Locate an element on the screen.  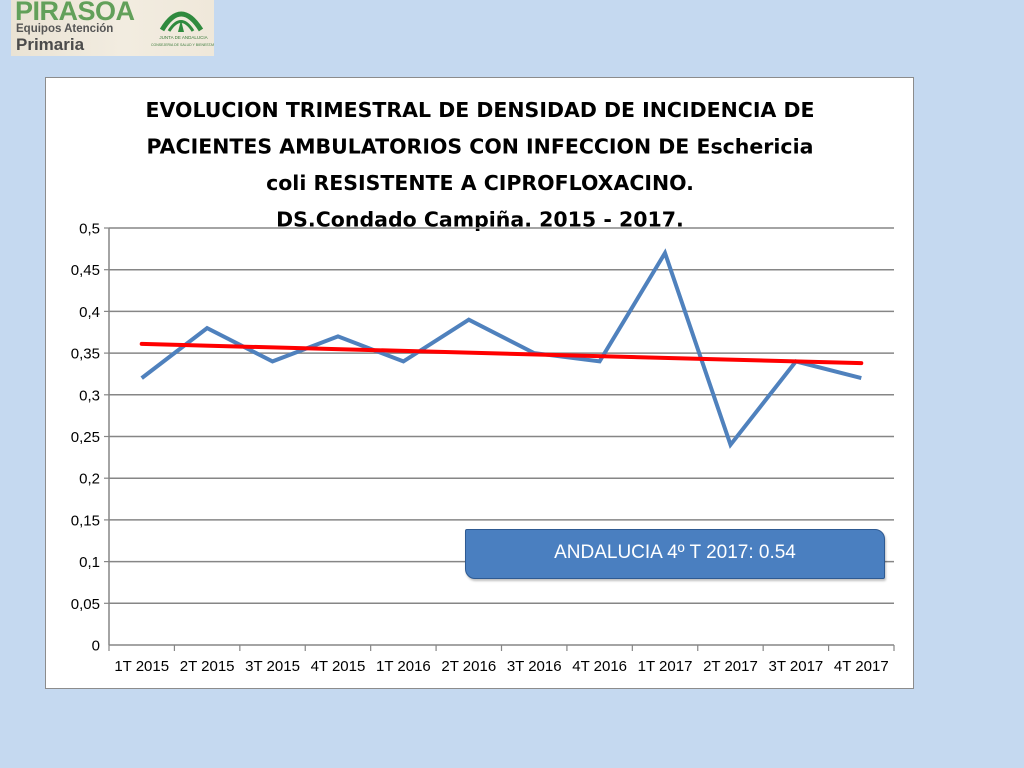
y-tick-label: 0,5 is located at coordinates (89, 229).